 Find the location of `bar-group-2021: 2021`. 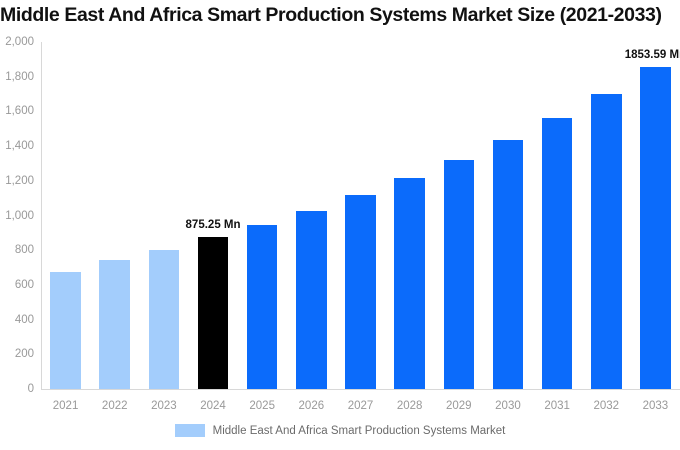

bar-group-2021: 2021 is located at coordinates (65, 227).